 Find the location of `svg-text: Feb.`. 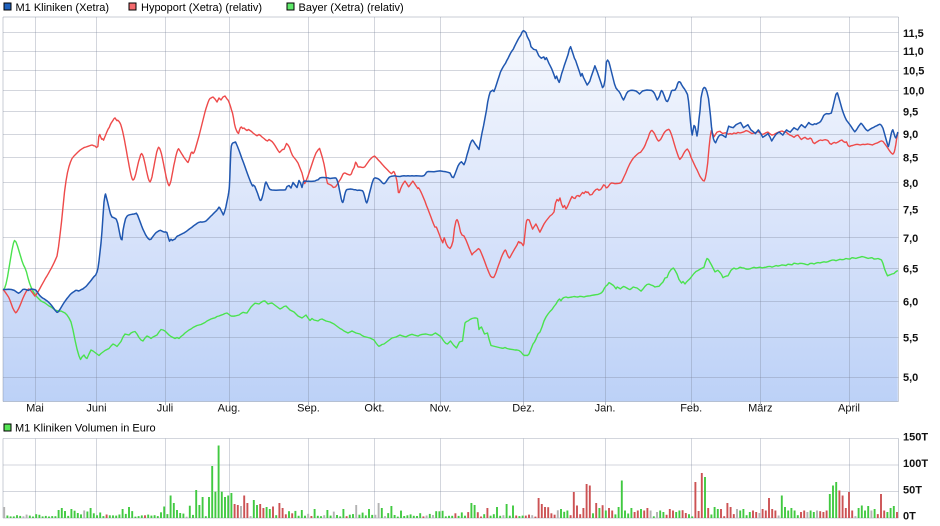

svg-text: Feb. is located at coordinates (691, 409).